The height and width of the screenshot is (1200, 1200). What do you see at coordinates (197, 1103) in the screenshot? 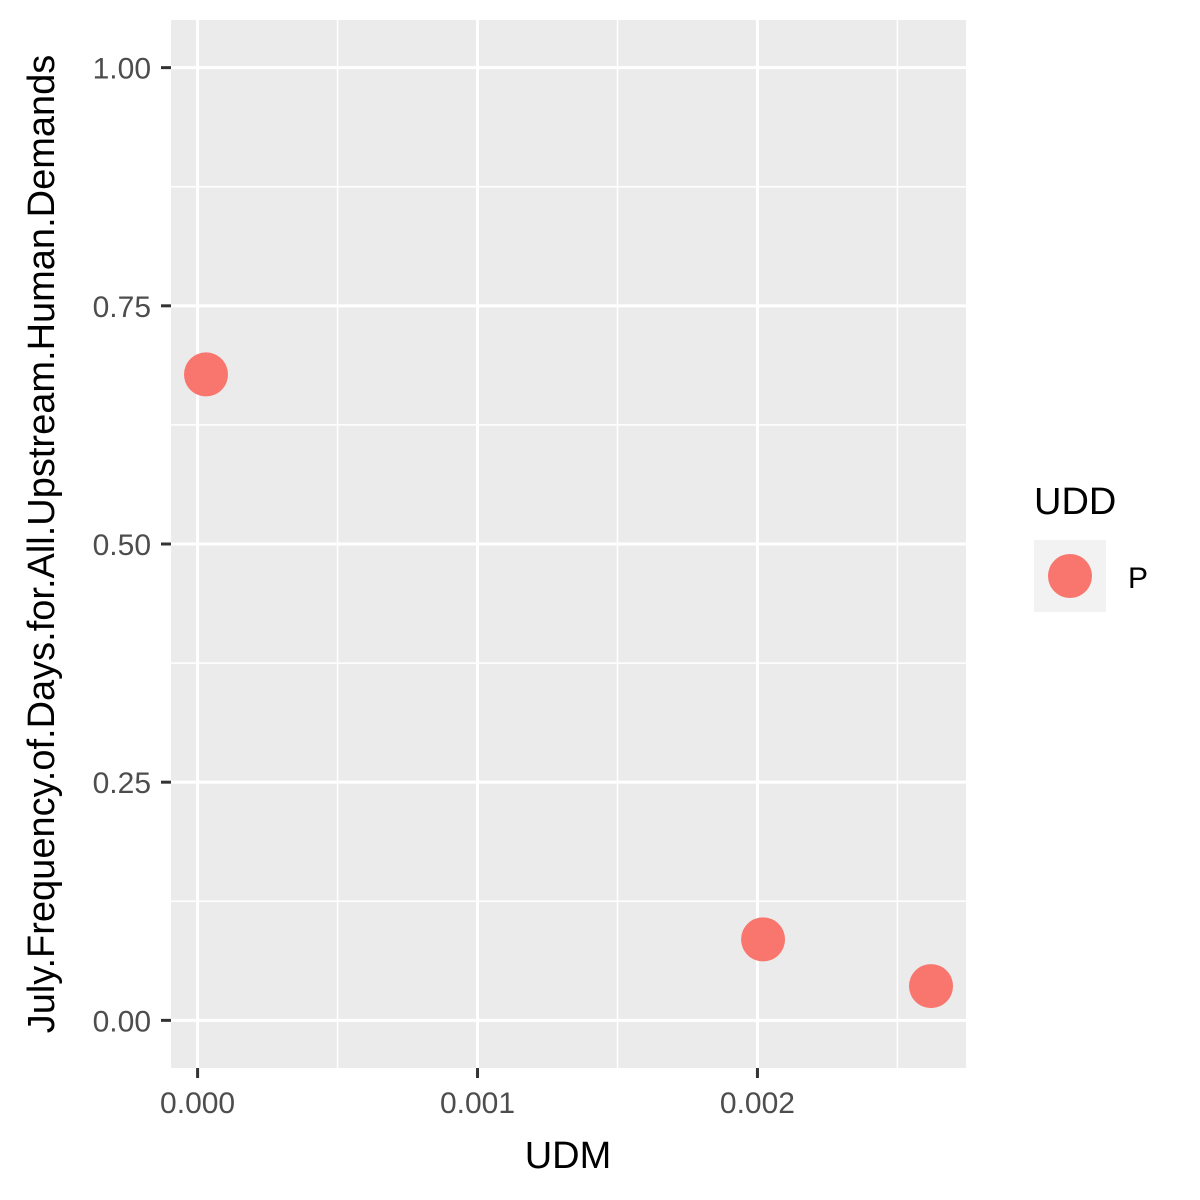
I see `x-tick-label: 0.000` at bounding box center [197, 1103].